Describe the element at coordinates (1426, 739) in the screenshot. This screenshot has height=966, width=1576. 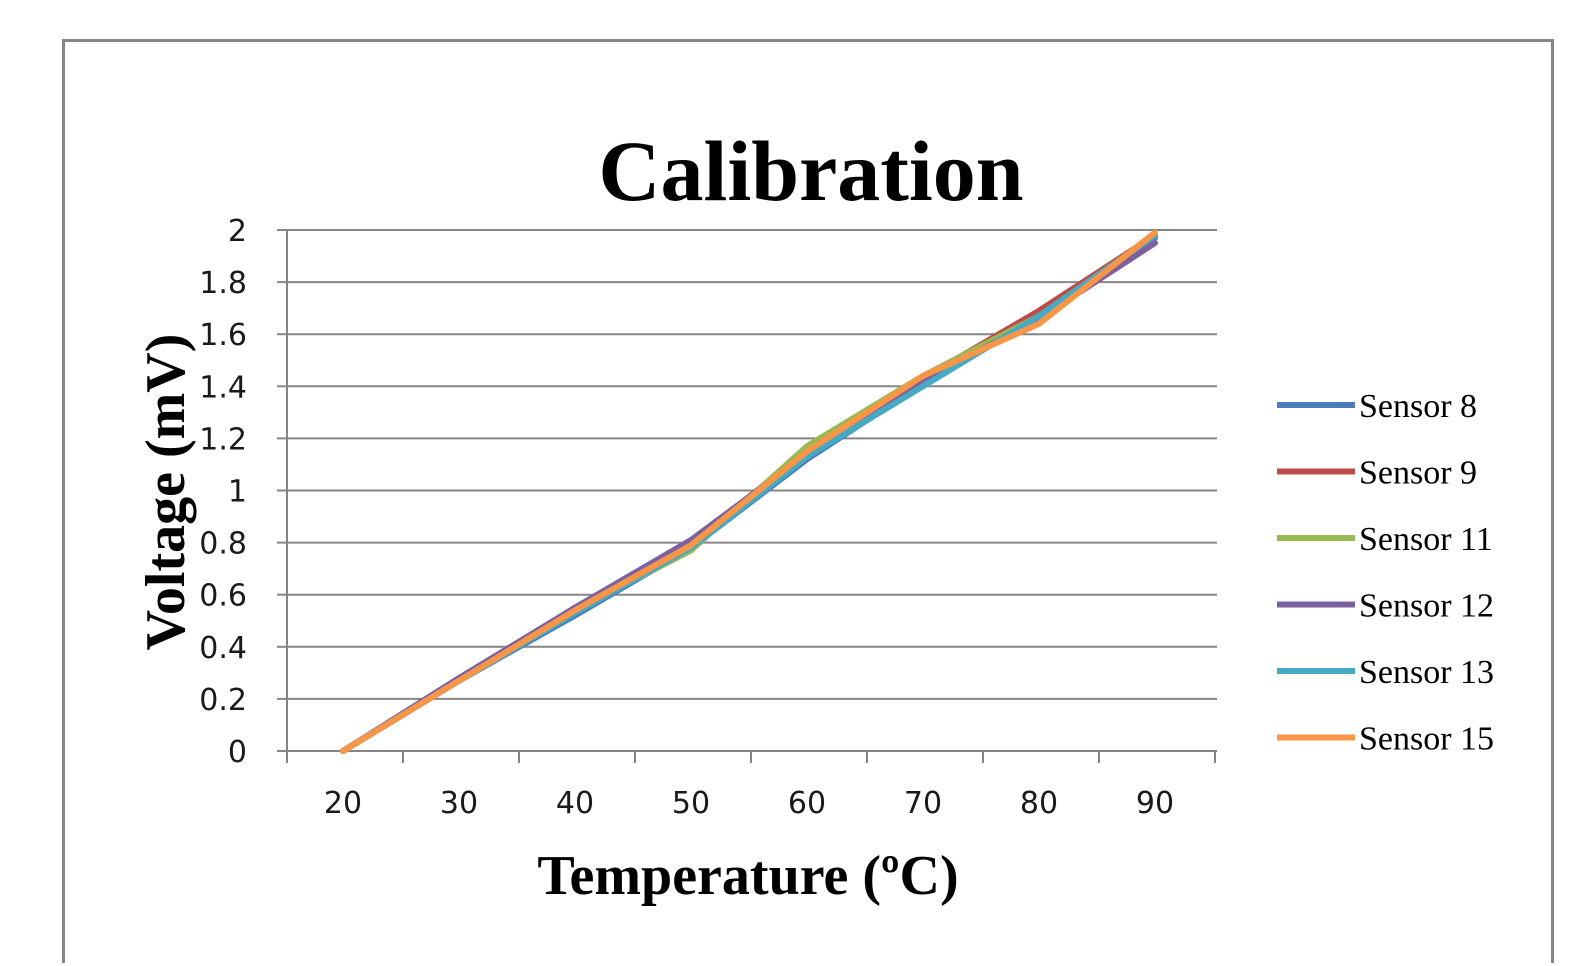
I see `legend-label: Sensor 15` at that location.